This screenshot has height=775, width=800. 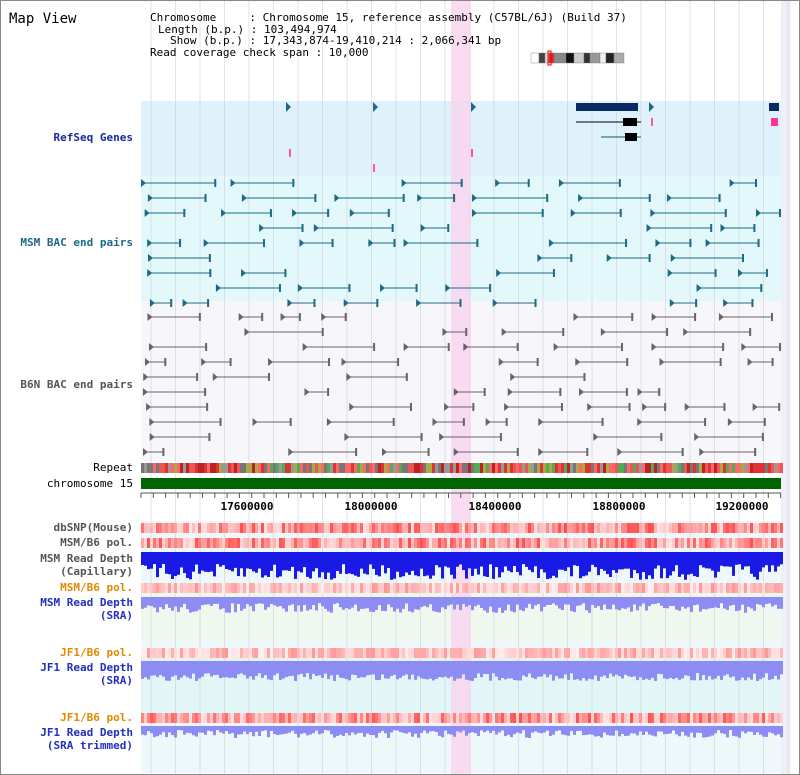 I want to click on track-label-jf1-b6-pol-2: JF1/B6 pol., so click(x=96, y=717).